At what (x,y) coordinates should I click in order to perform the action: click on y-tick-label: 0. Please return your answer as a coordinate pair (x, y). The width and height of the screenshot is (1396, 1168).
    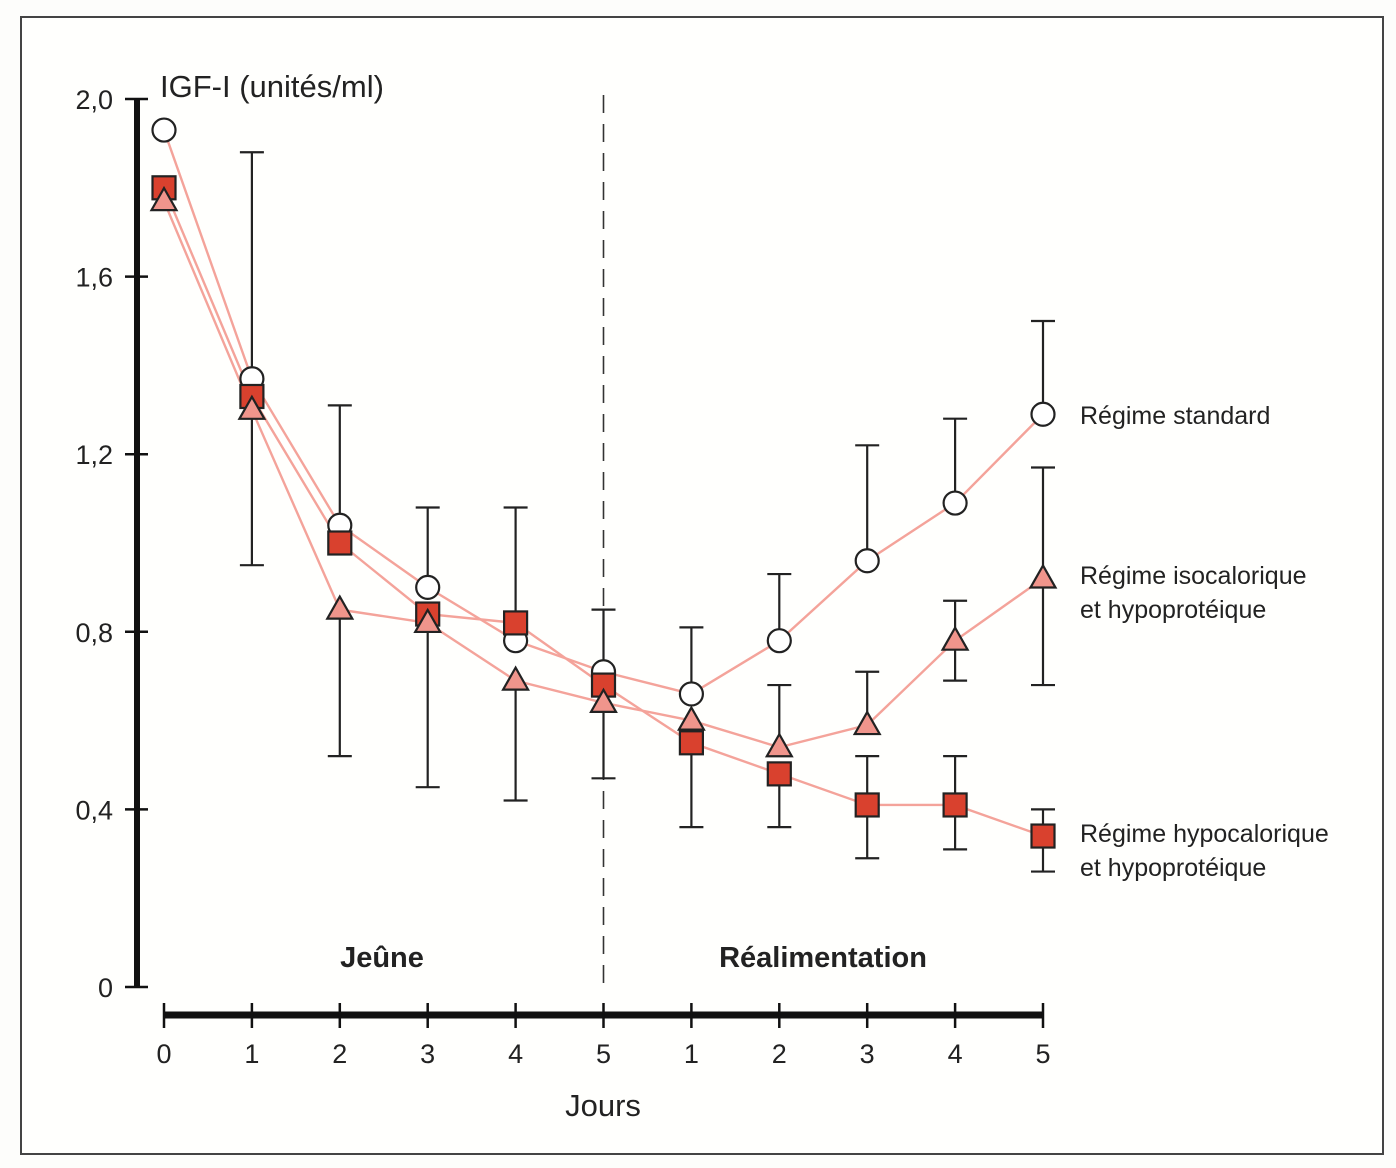
    Looking at the image, I should click on (105, 988).